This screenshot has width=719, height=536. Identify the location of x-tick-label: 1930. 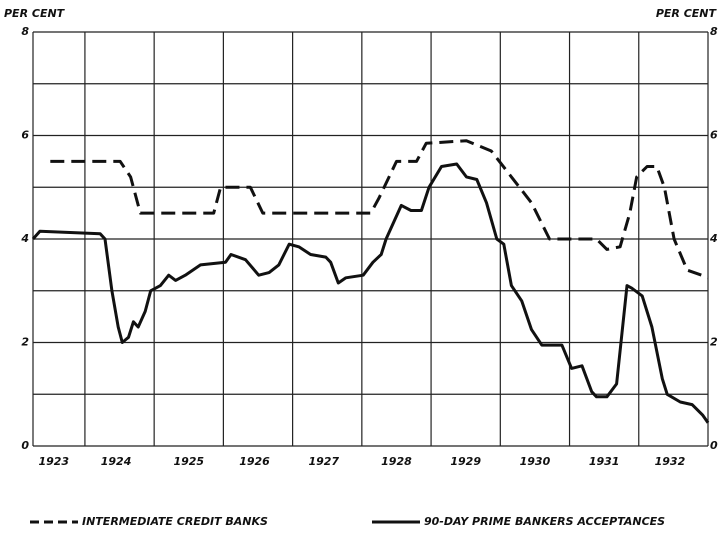
(535, 461).